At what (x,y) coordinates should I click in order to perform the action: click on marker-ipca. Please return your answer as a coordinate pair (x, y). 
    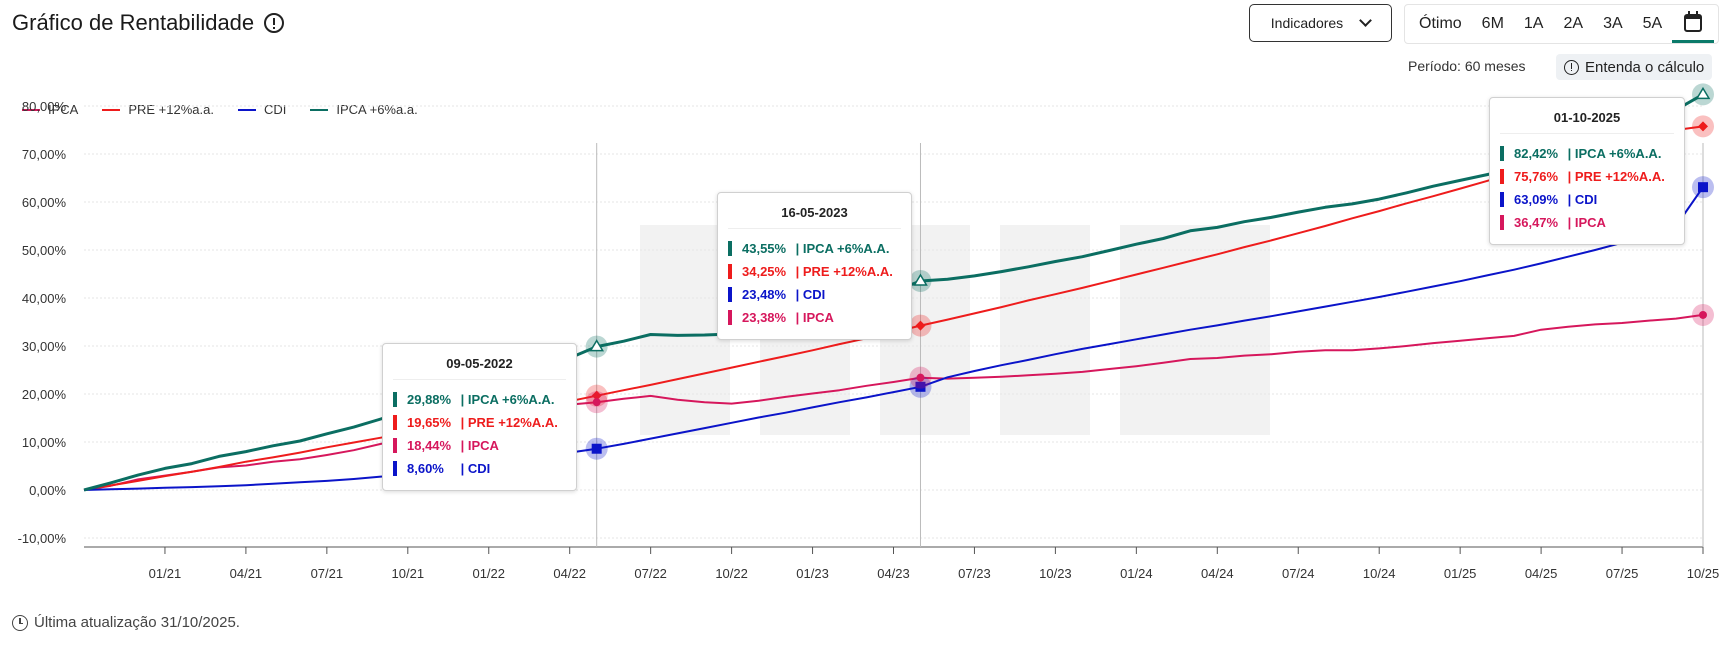
    Looking at the image, I should click on (596, 402).